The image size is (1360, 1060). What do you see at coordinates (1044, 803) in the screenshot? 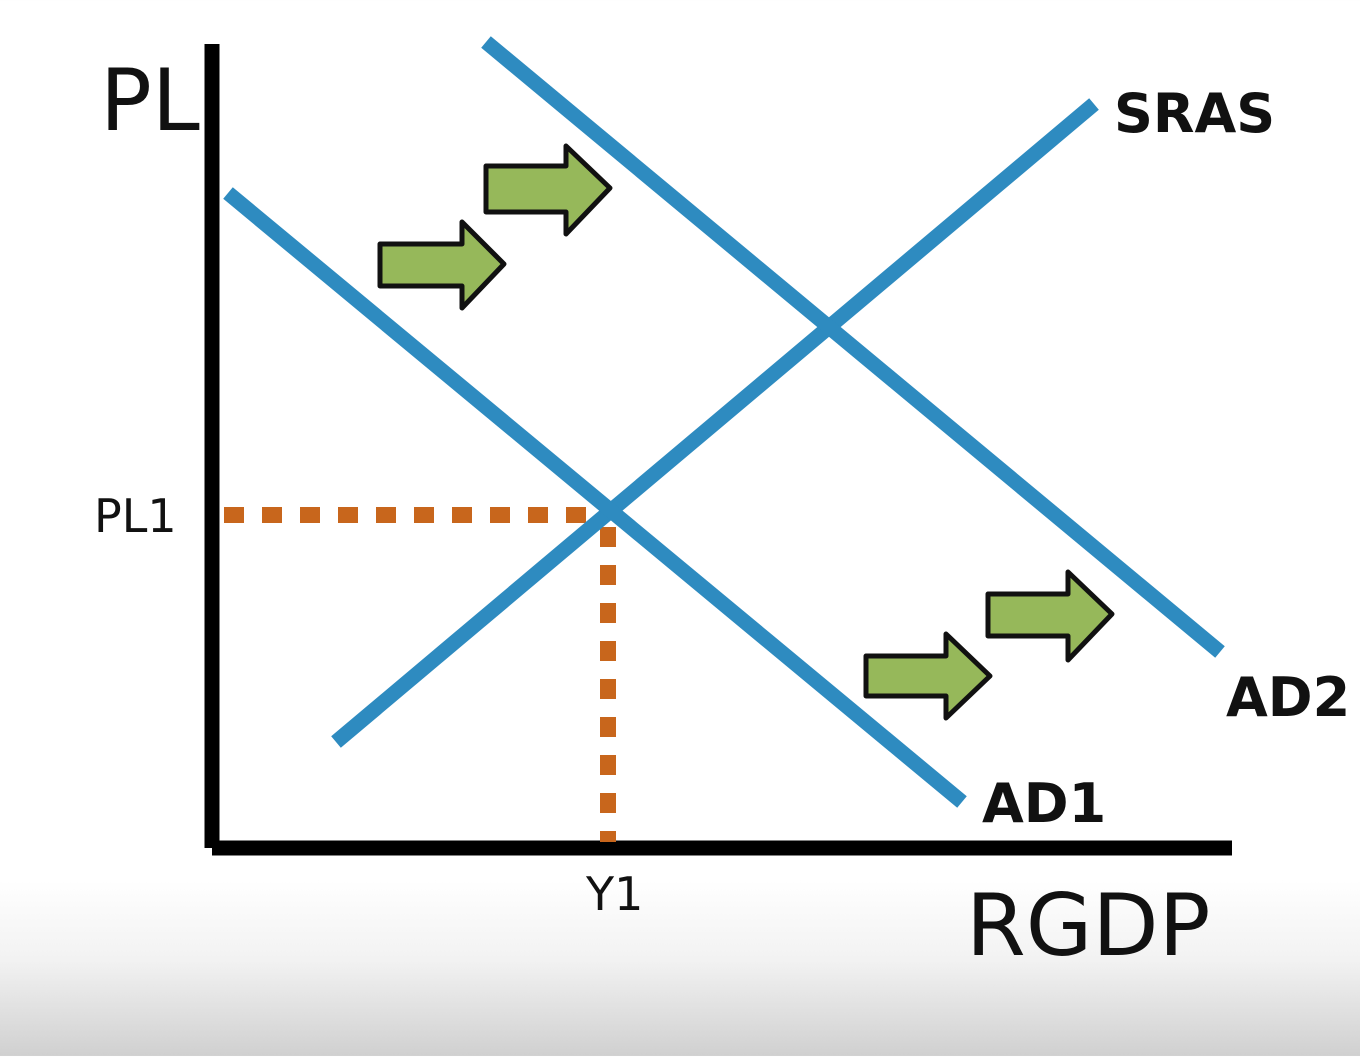
I see `ad1-label: AD1` at bounding box center [1044, 803].